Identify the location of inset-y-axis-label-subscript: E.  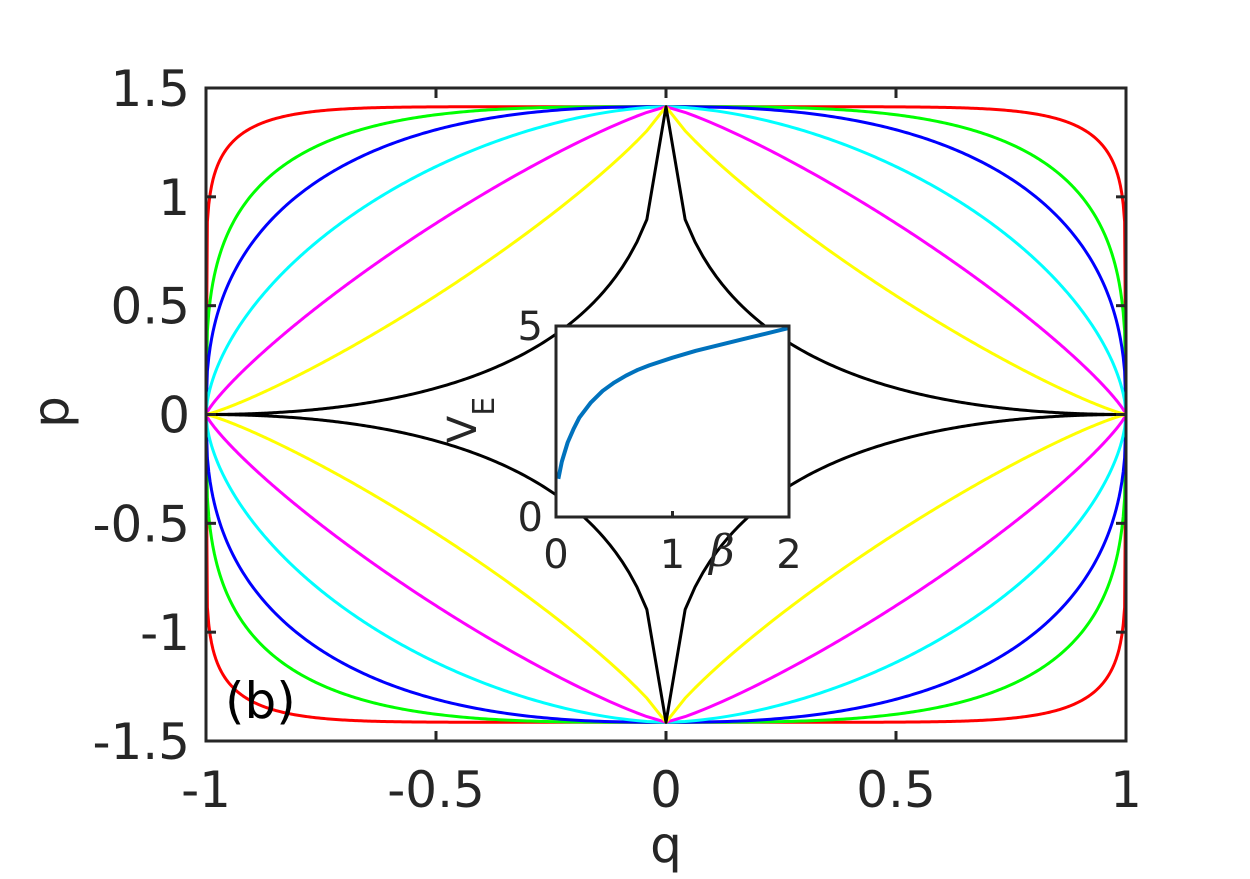
(484, 406).